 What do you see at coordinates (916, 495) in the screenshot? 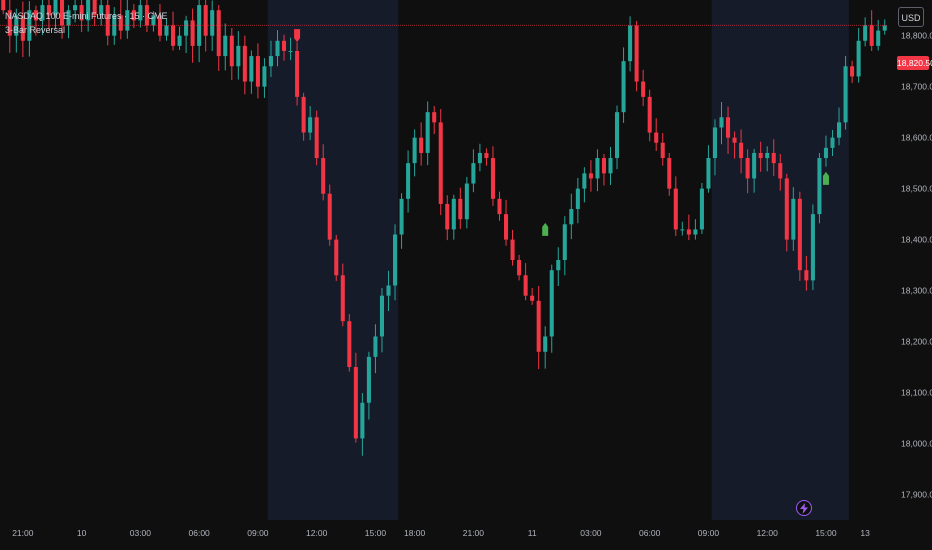
I see `y-tick-label: 17,900.00` at bounding box center [916, 495].